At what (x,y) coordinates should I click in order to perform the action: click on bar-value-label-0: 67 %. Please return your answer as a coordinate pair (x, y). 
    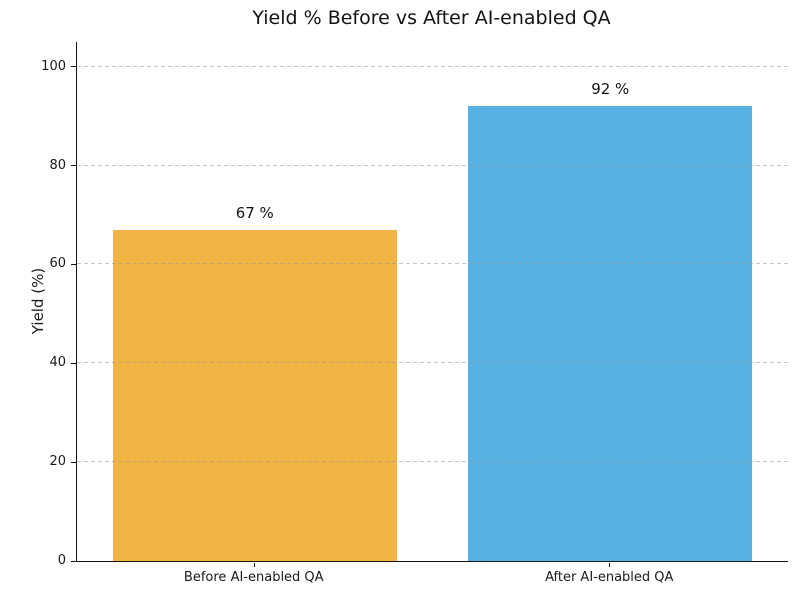
    Looking at the image, I should click on (254, 212).